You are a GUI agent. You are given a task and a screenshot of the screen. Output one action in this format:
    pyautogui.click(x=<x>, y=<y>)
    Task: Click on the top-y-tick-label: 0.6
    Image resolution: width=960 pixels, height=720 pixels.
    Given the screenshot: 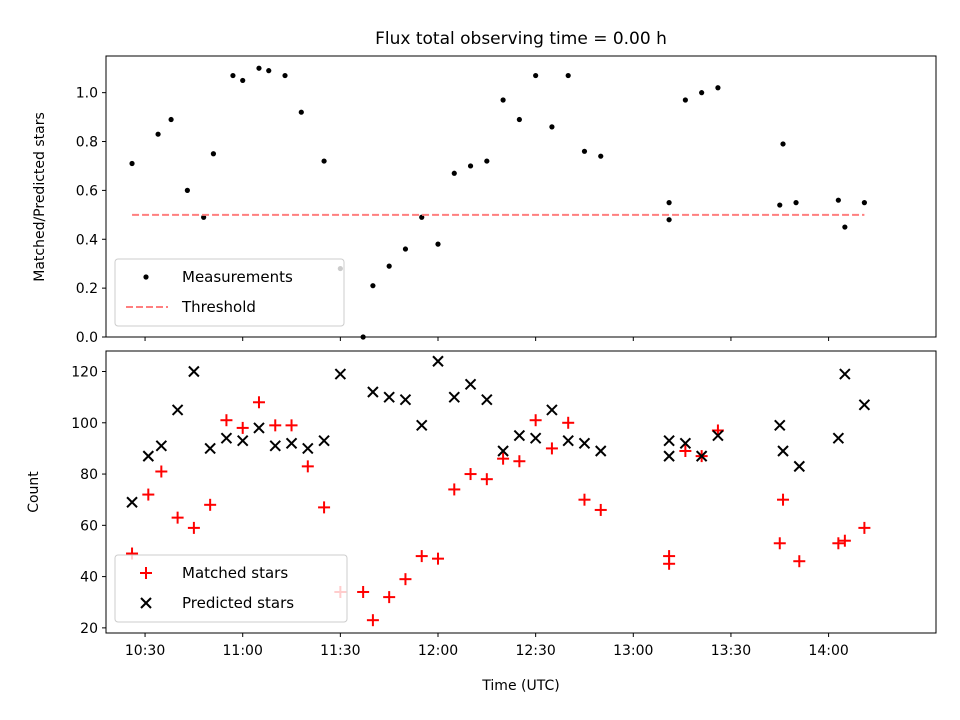 What is the action you would take?
    pyautogui.click(x=87, y=191)
    